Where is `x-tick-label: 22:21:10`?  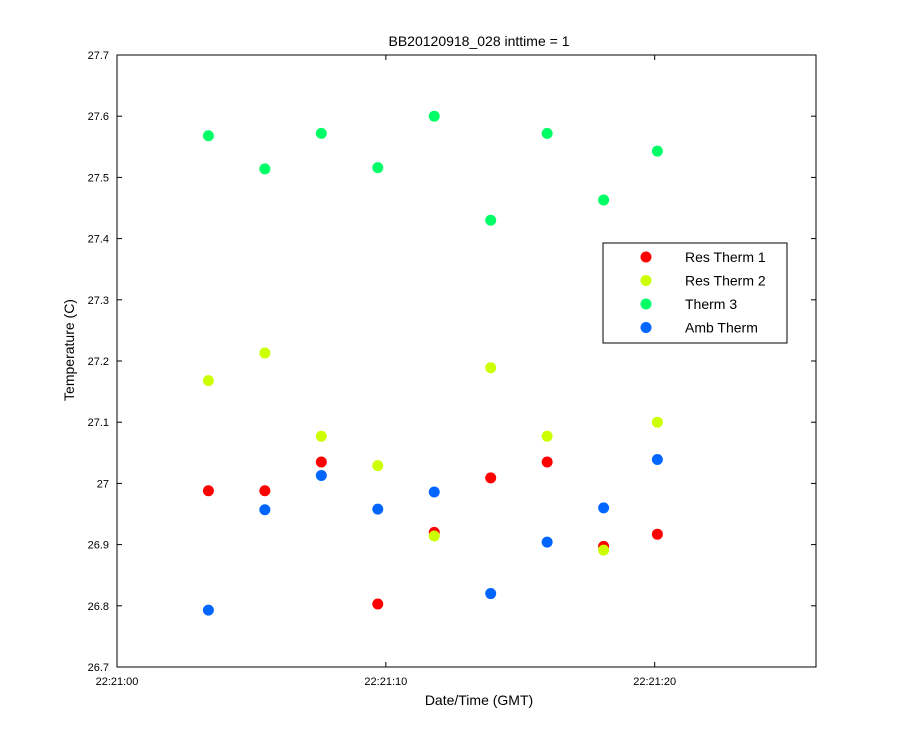
x-tick-label: 22:21:10 is located at coordinates (385, 682).